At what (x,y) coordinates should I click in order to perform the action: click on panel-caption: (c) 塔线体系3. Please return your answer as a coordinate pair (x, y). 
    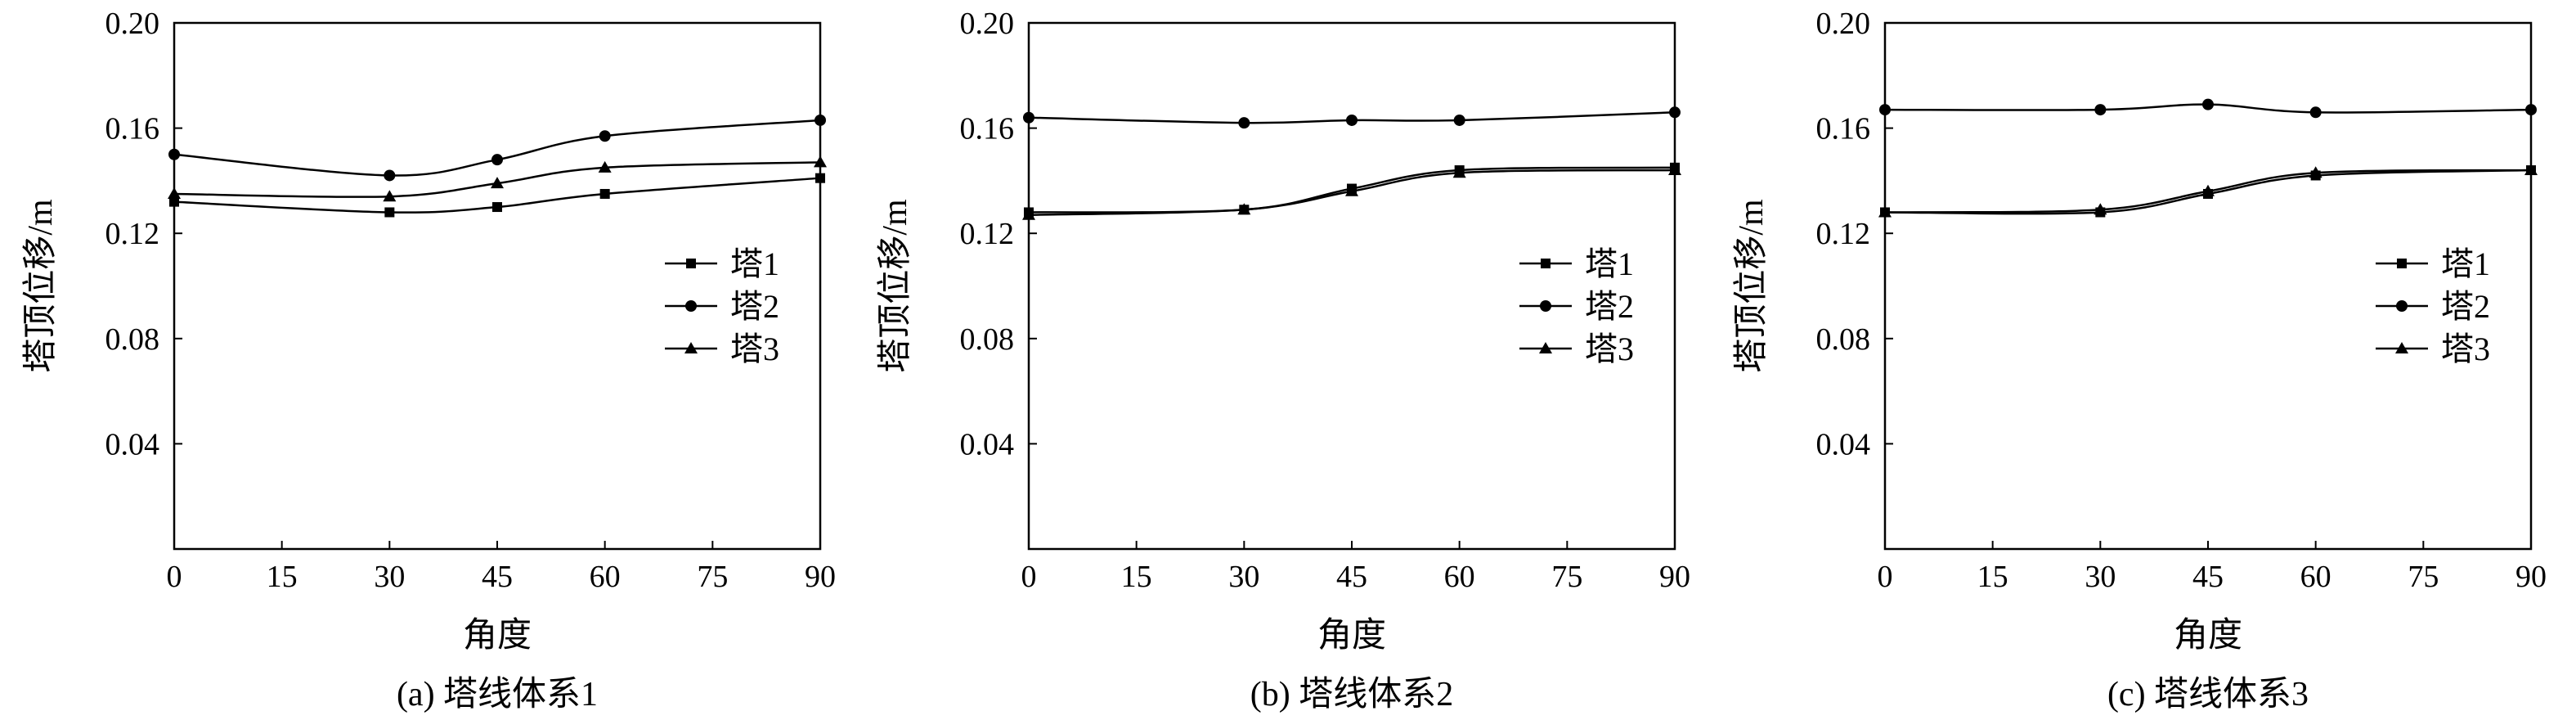
    Looking at the image, I should click on (2208, 695).